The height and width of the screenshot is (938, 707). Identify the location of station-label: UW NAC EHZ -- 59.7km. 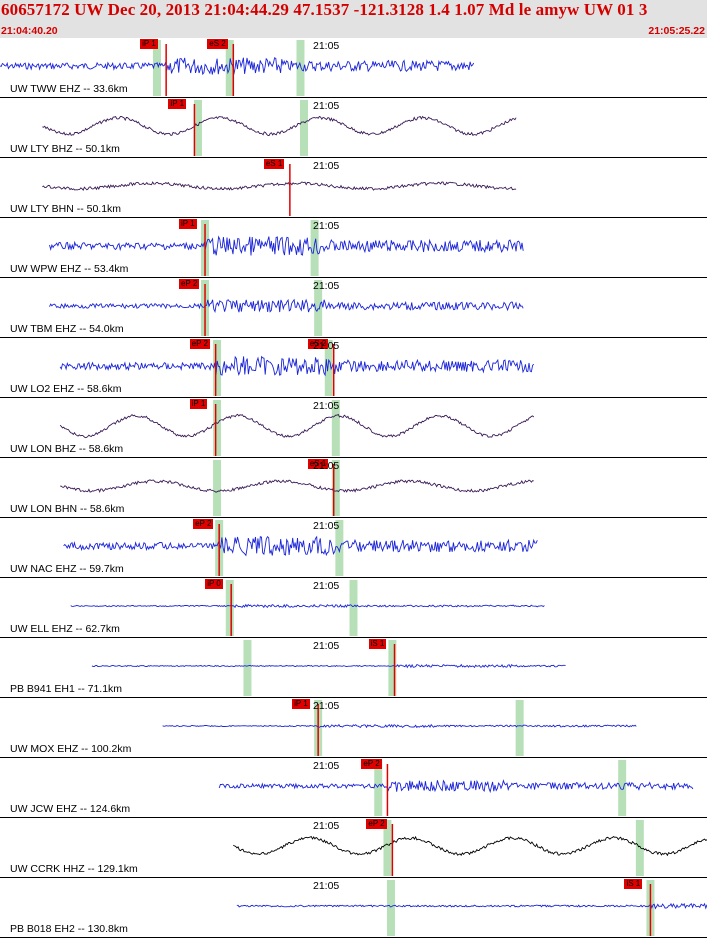
(67, 569).